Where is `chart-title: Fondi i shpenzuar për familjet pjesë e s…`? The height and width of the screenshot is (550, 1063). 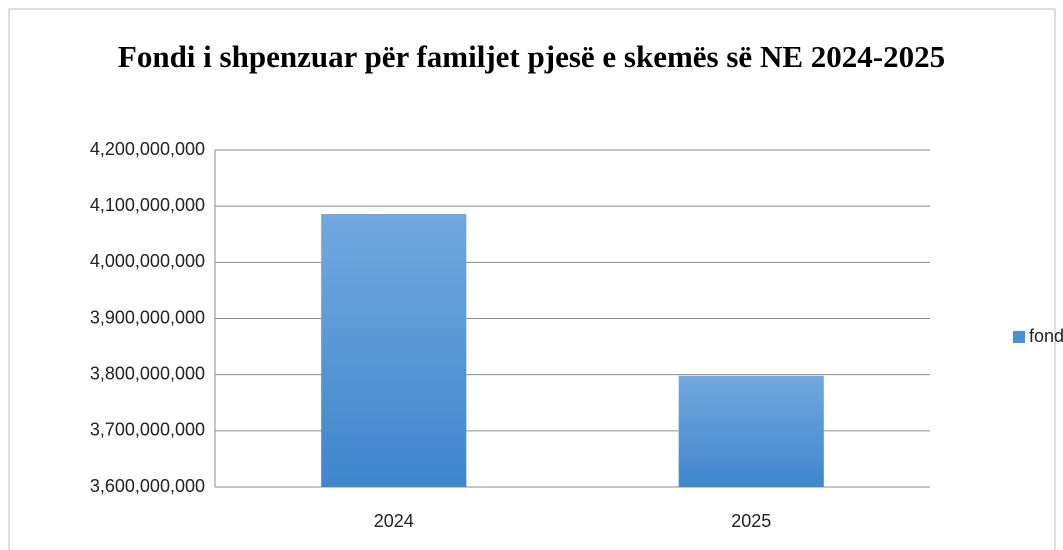
chart-title: Fondi i shpenzuar për familjet pjesë e s… is located at coordinates (531, 56).